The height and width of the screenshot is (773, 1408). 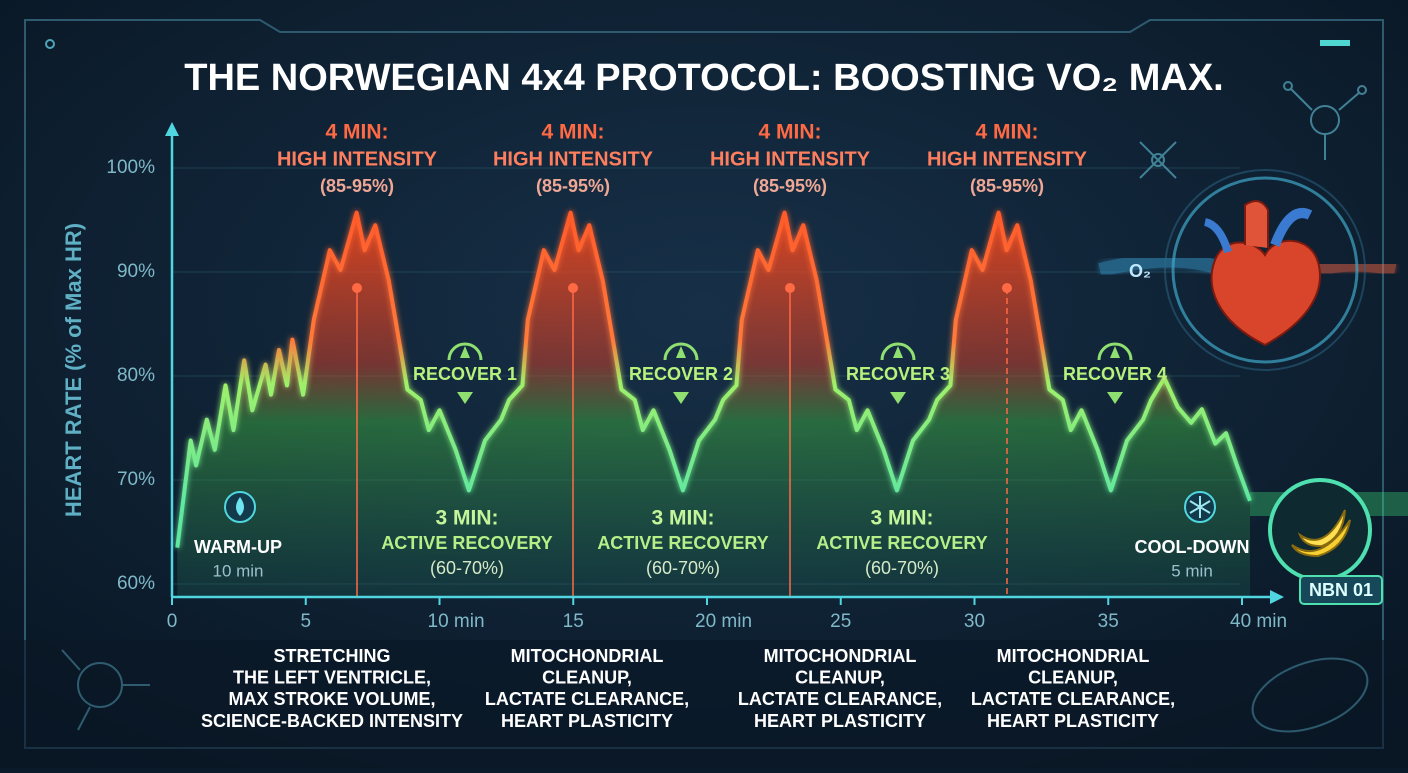 What do you see at coordinates (136, 271) in the screenshot?
I see `y-tick-label: 90%` at bounding box center [136, 271].